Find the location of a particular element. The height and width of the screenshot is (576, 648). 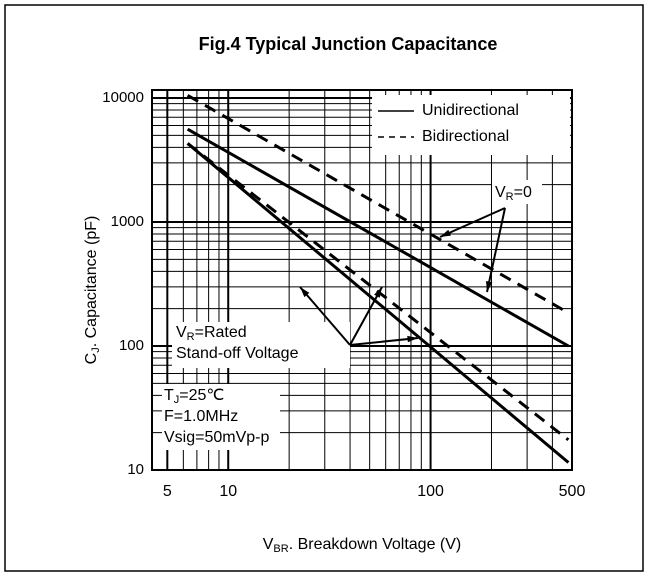

text-part: Vsig=50mVp-p is located at coordinates (216, 437).